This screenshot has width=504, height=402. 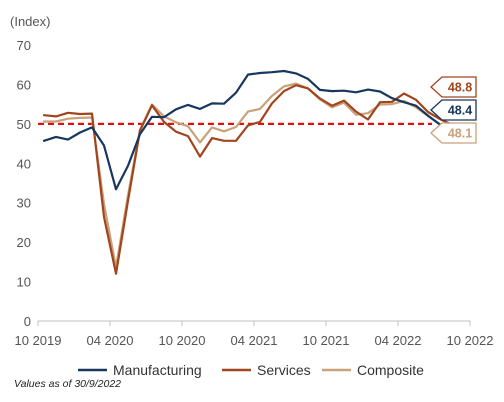 What do you see at coordinates (390, 370) in the screenshot?
I see `legend-label-composite: Composite` at bounding box center [390, 370].